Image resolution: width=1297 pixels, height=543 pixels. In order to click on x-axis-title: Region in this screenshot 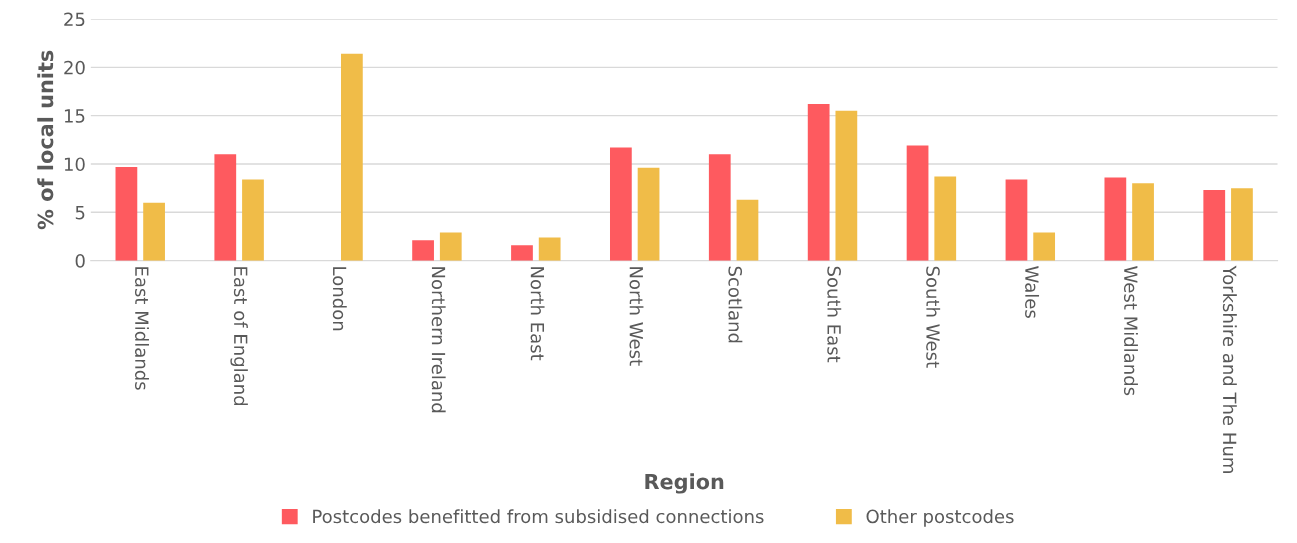, I will do `click(684, 483)`.